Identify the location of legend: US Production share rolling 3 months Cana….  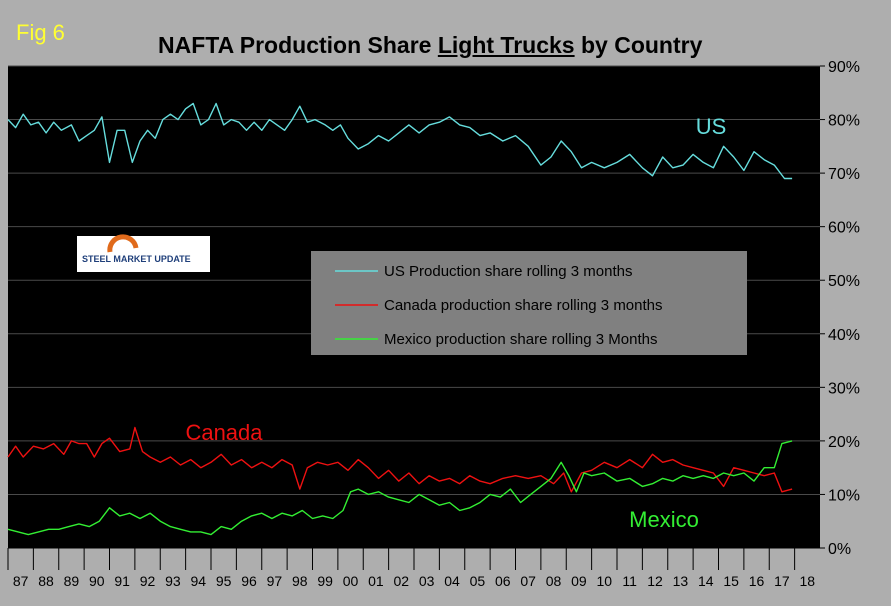
(529, 303).